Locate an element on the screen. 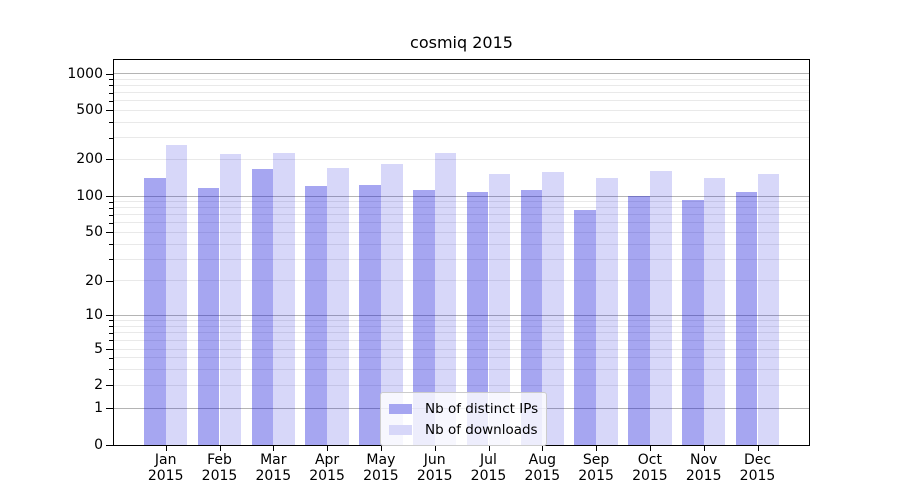 This screenshot has width=900, height=500. x-tick-label: Nov 2015 is located at coordinates (703, 468).